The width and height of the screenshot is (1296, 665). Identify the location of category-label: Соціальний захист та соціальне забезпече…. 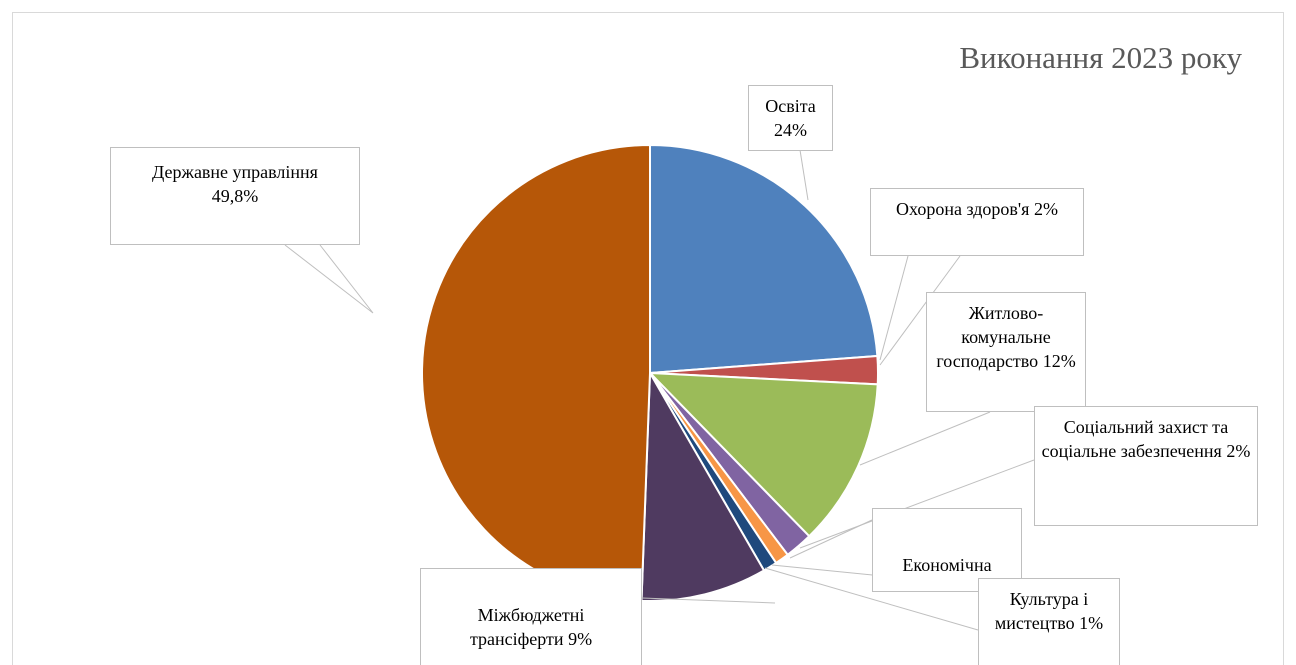
(1135, 439).